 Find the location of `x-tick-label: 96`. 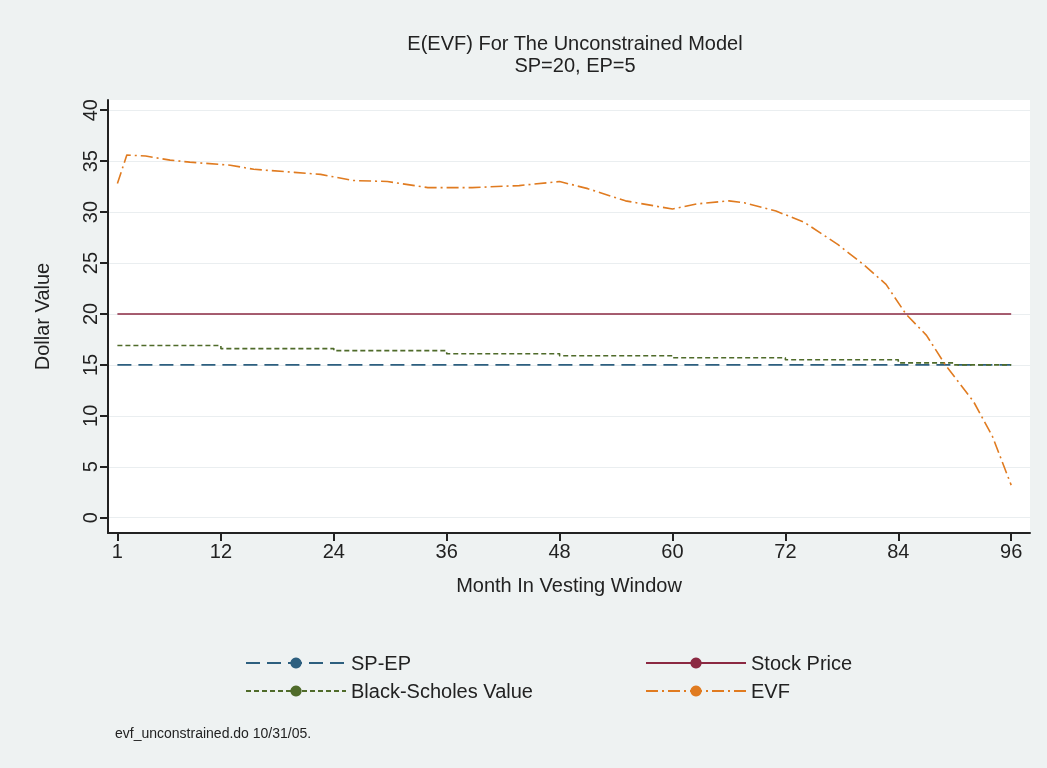

x-tick-label: 96 is located at coordinates (1011, 551).